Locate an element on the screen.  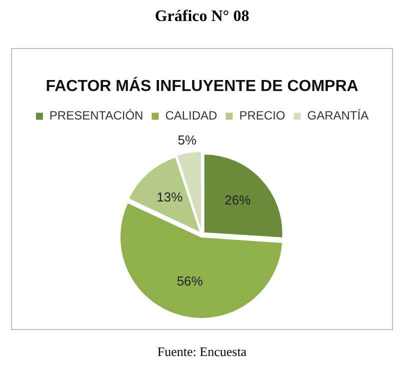
data-label: 13% is located at coordinates (170, 196).